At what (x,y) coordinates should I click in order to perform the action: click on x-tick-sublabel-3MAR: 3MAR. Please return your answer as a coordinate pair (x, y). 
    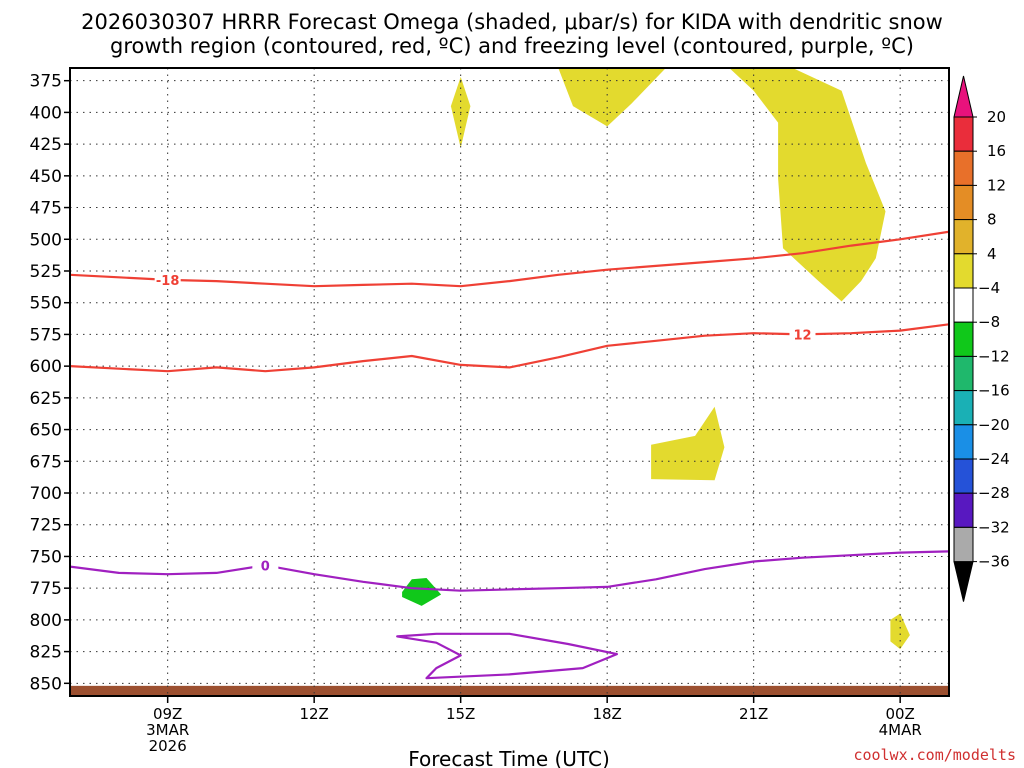
    Looking at the image, I should click on (167, 730).